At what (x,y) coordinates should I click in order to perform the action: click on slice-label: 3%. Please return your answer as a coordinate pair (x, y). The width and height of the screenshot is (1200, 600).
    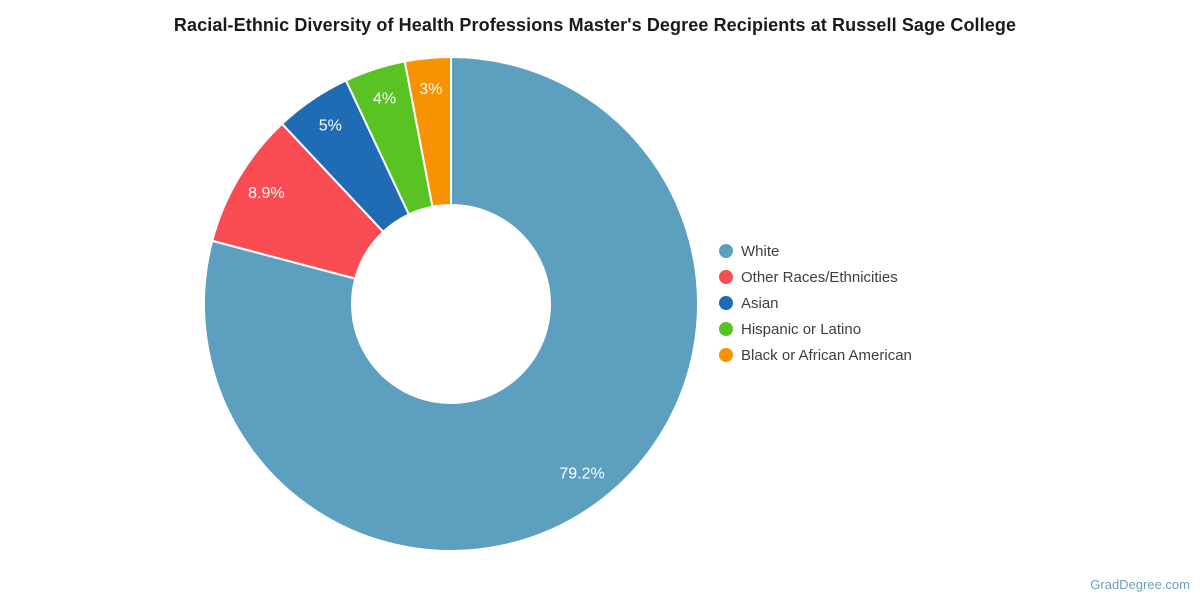
    Looking at the image, I should click on (430, 89).